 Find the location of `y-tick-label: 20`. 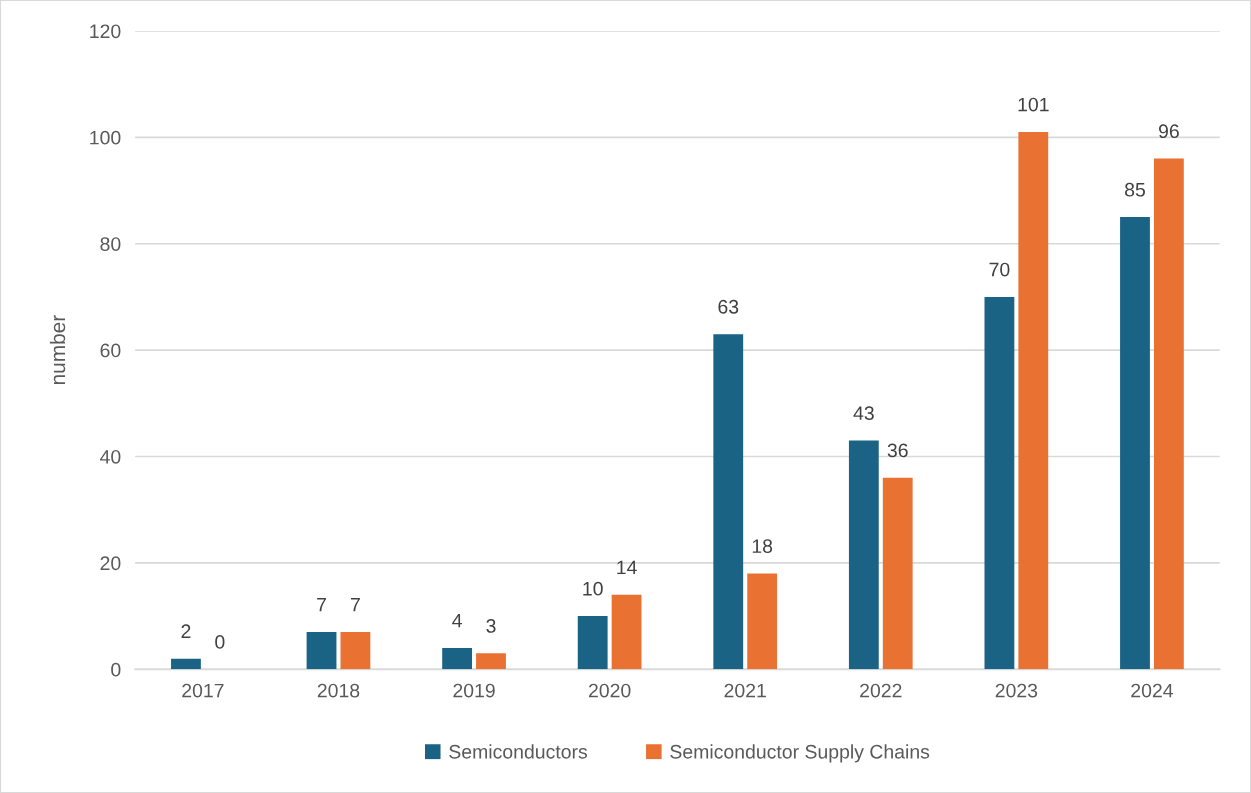

y-tick-label: 20 is located at coordinates (110, 563).